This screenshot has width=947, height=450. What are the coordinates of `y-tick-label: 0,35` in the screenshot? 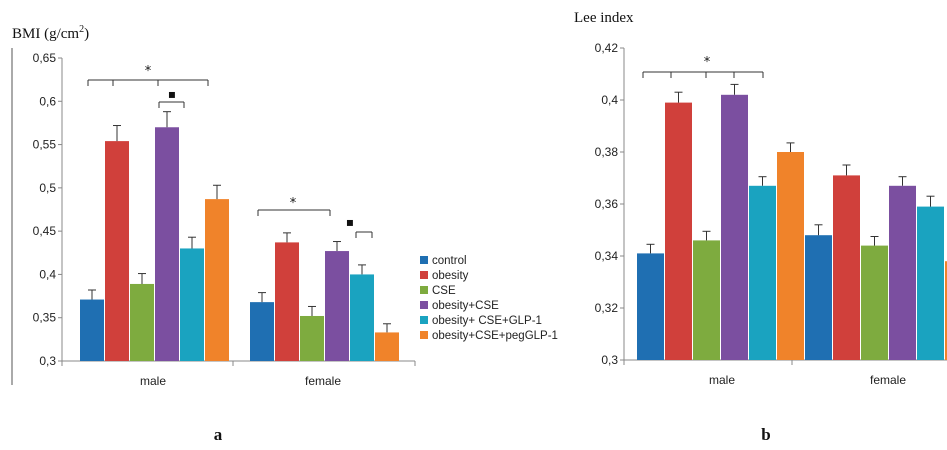 It's located at (45, 318).